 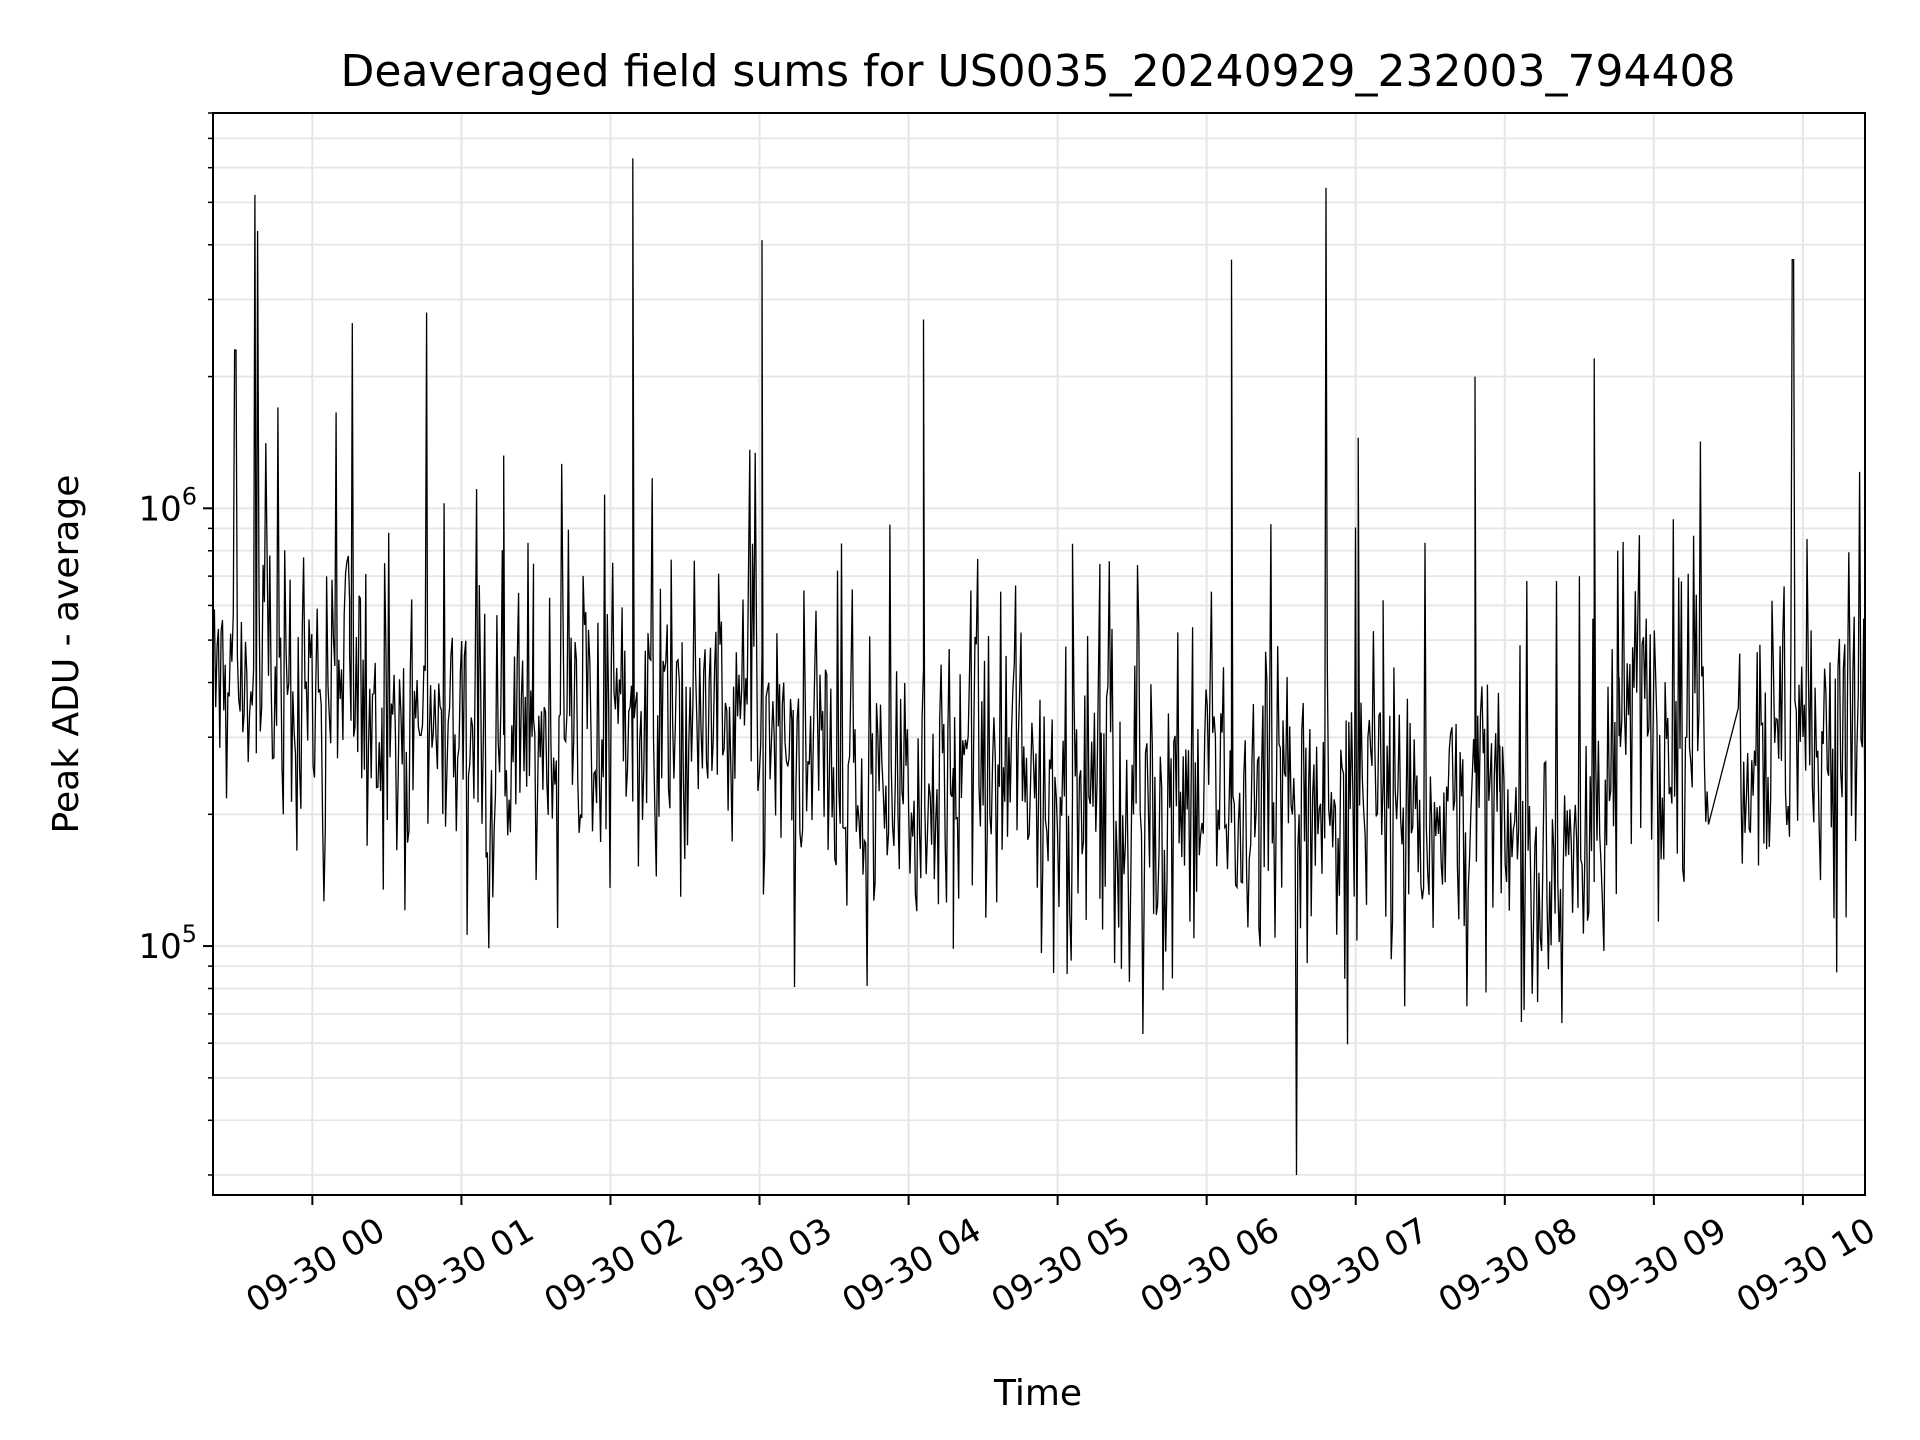 What do you see at coordinates (66, 654) in the screenshot?
I see `y-axis-label: Peak ADU - average` at bounding box center [66, 654].